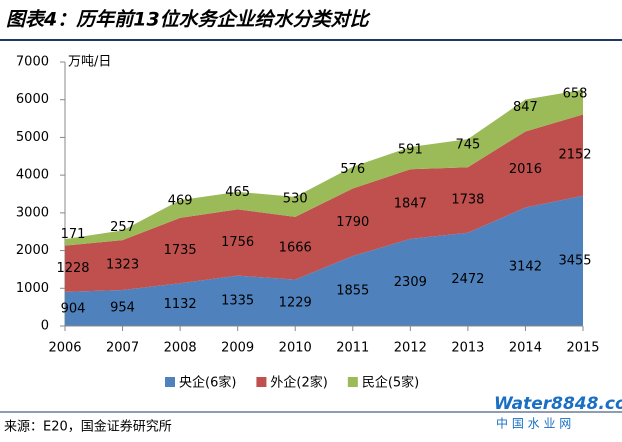 This screenshot has height=442, width=622. I want to click on data-label: 2472, so click(467, 279).